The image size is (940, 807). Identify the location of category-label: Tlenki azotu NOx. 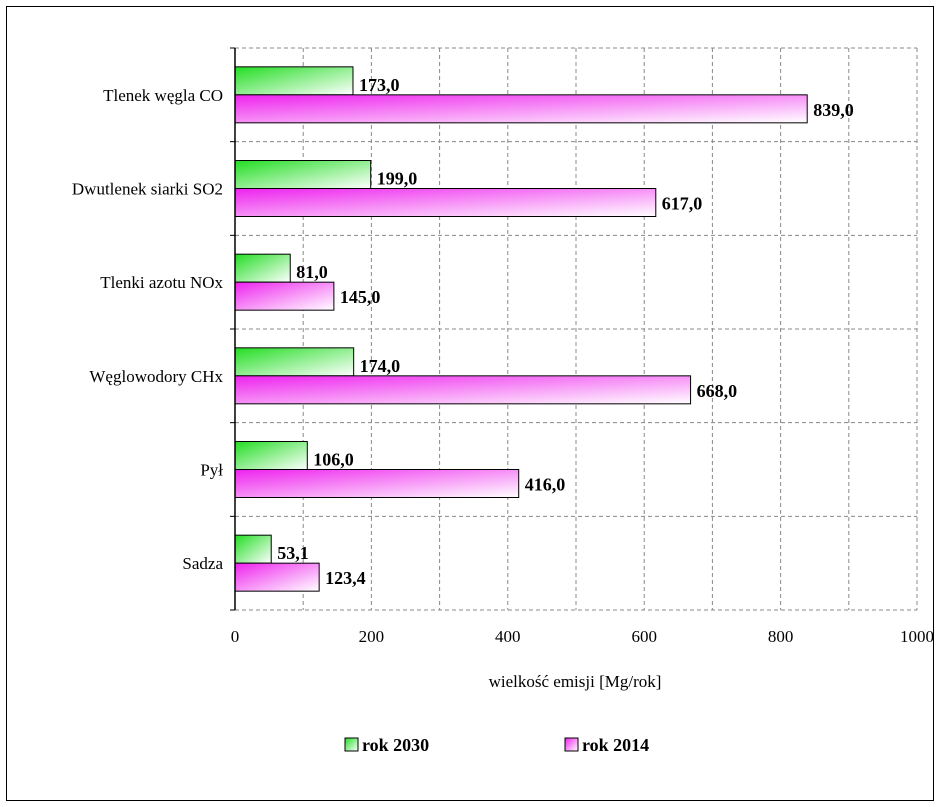
(161, 282).